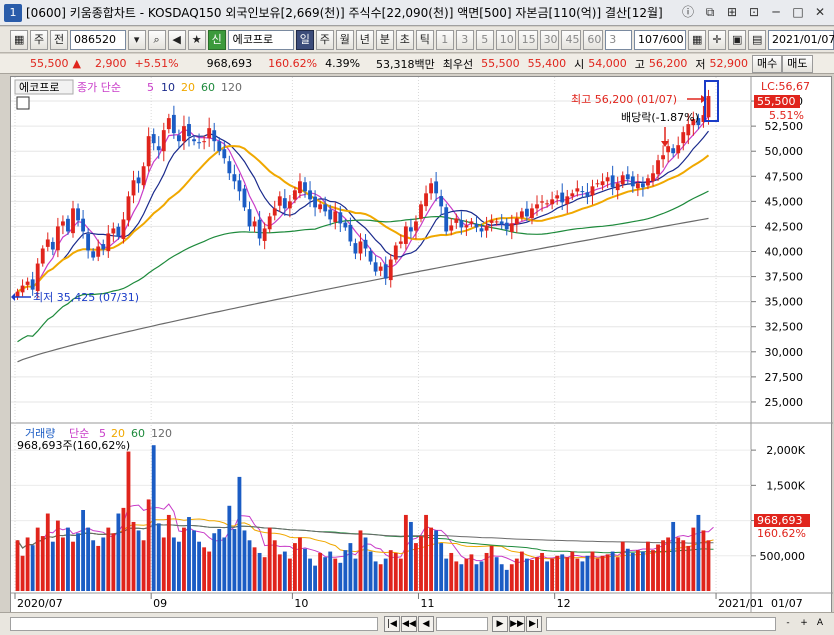 The image size is (834, 635). Describe the element at coordinates (404, 39) in the screenshot. I see `tf-second: 초` at that location.